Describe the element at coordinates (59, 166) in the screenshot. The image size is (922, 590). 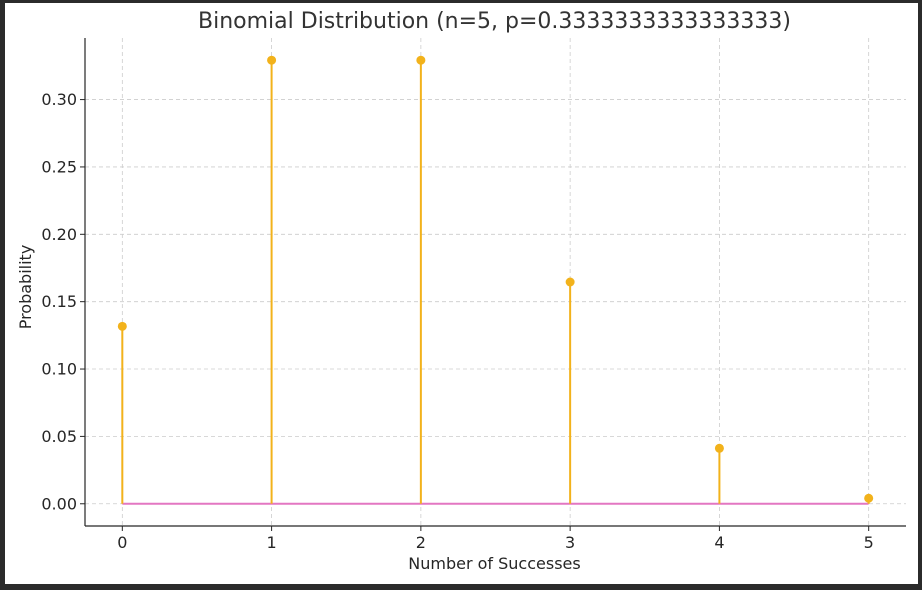
I see `y-tick-label: 0.25` at that location.